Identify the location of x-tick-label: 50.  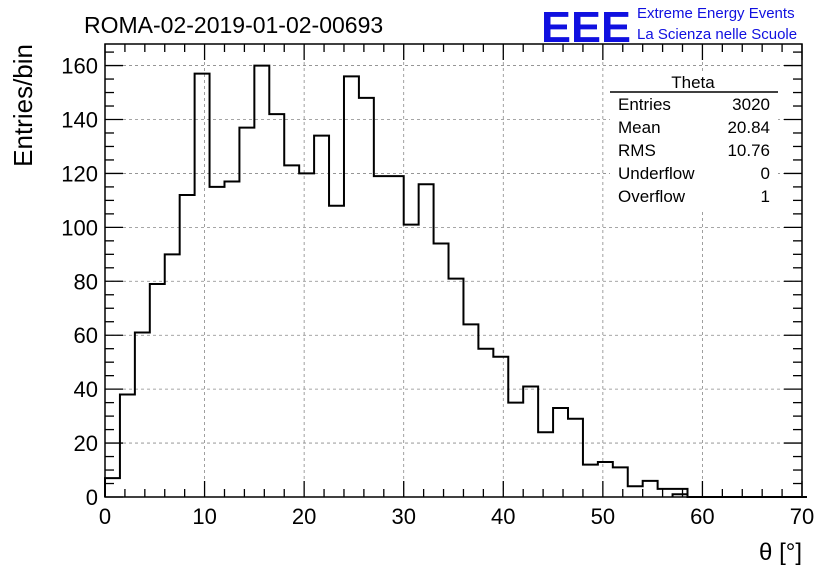
(603, 516).